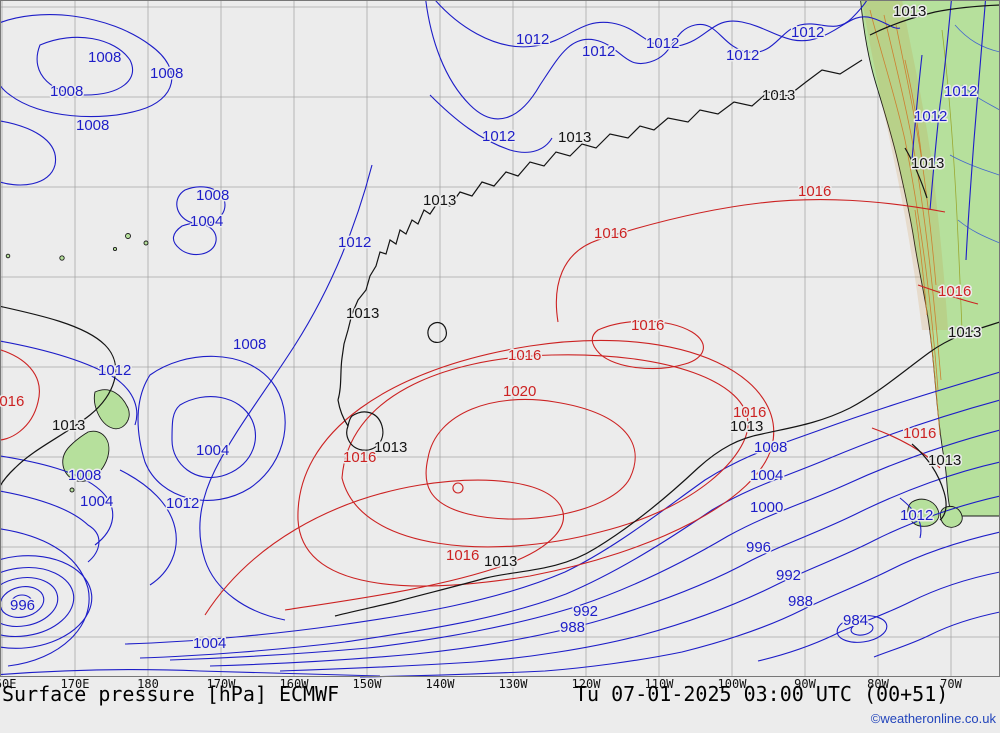 The image size is (1000, 733). I want to click on longitude-label: 170W, so click(222, 684).